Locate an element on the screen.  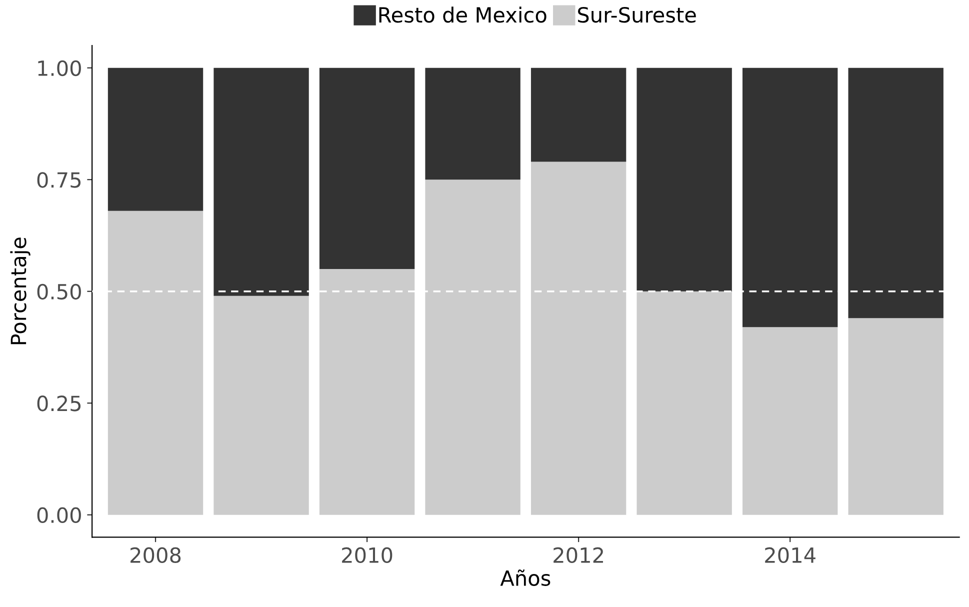
x-tick-label: 2010 is located at coordinates (367, 555).